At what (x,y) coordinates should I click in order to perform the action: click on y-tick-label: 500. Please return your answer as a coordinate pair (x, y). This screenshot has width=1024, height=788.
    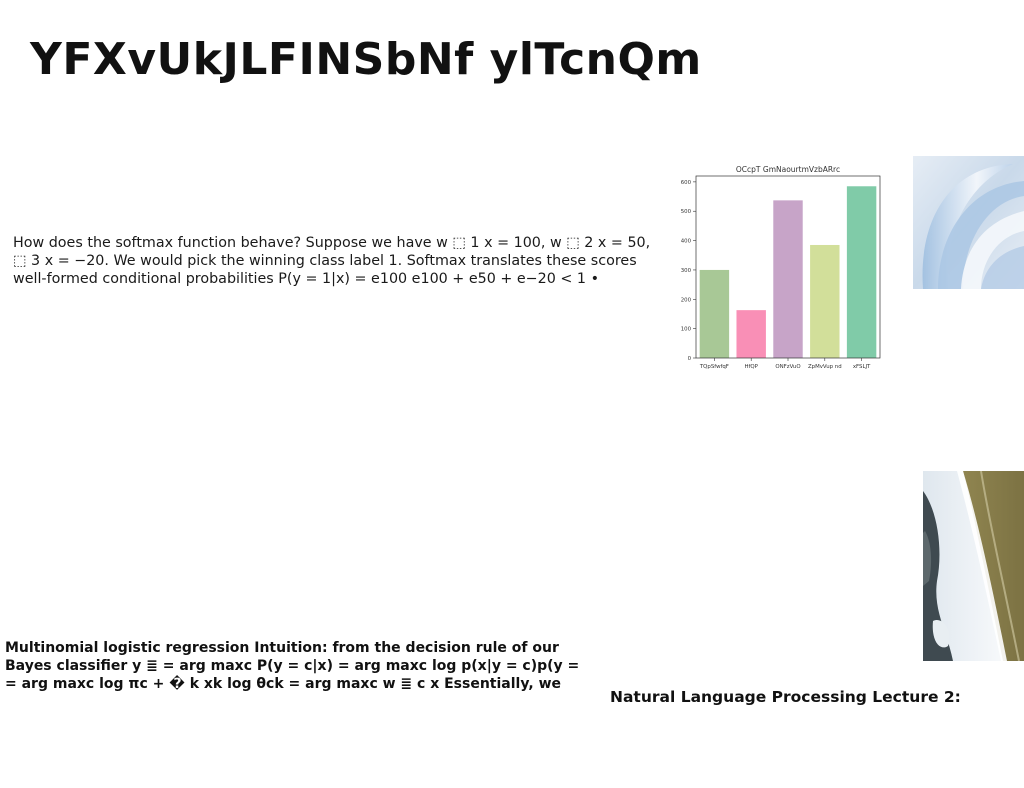
    Looking at the image, I should click on (686, 212).